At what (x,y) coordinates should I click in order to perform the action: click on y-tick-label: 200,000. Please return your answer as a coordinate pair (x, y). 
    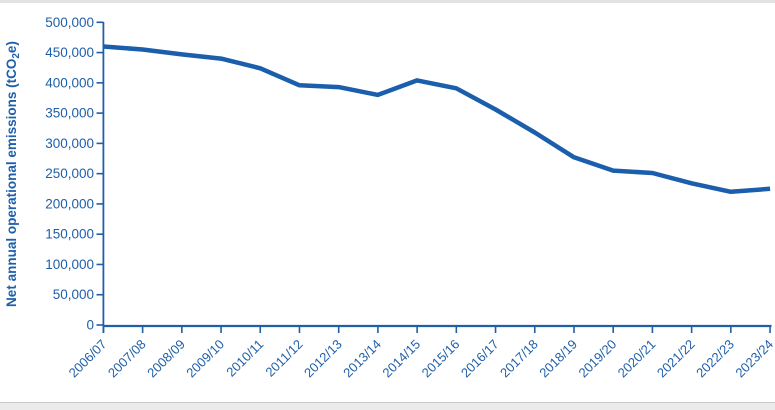
    Looking at the image, I should click on (69, 203).